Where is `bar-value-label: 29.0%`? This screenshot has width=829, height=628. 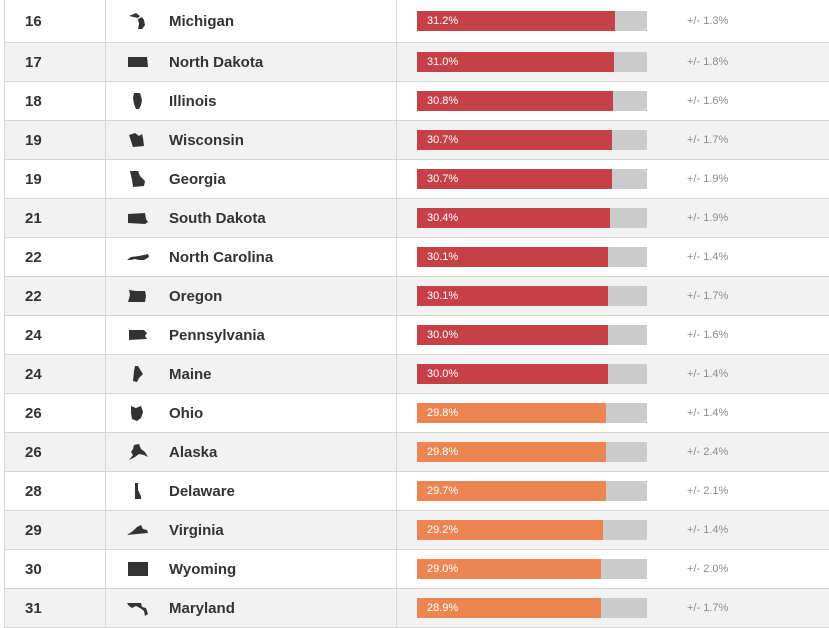 bar-value-label: 29.0% is located at coordinates (443, 569).